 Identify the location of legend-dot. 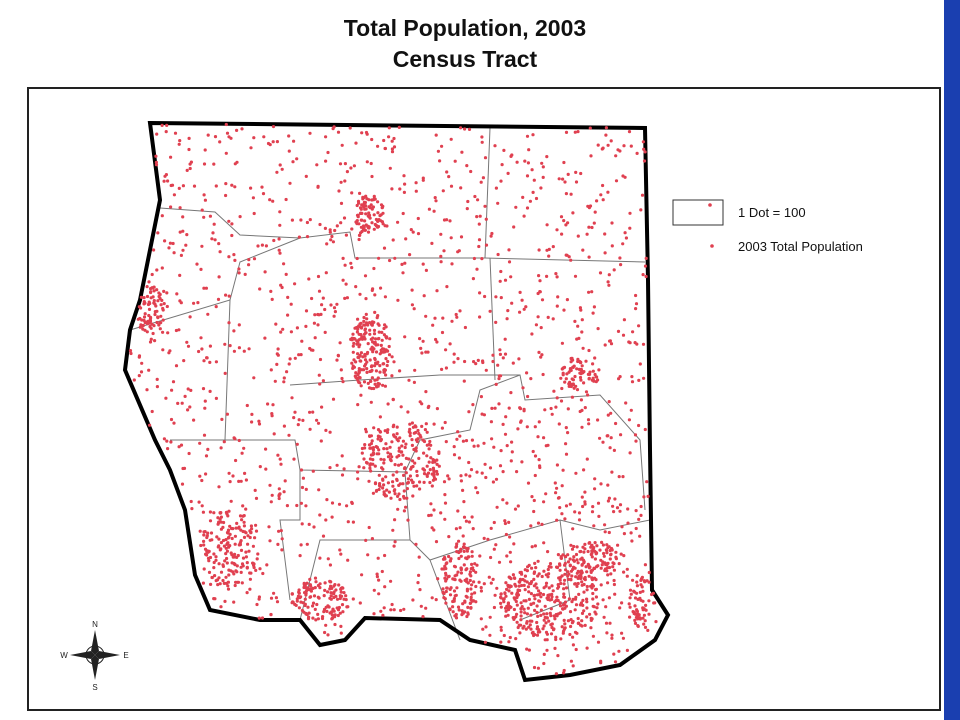
(712, 246).